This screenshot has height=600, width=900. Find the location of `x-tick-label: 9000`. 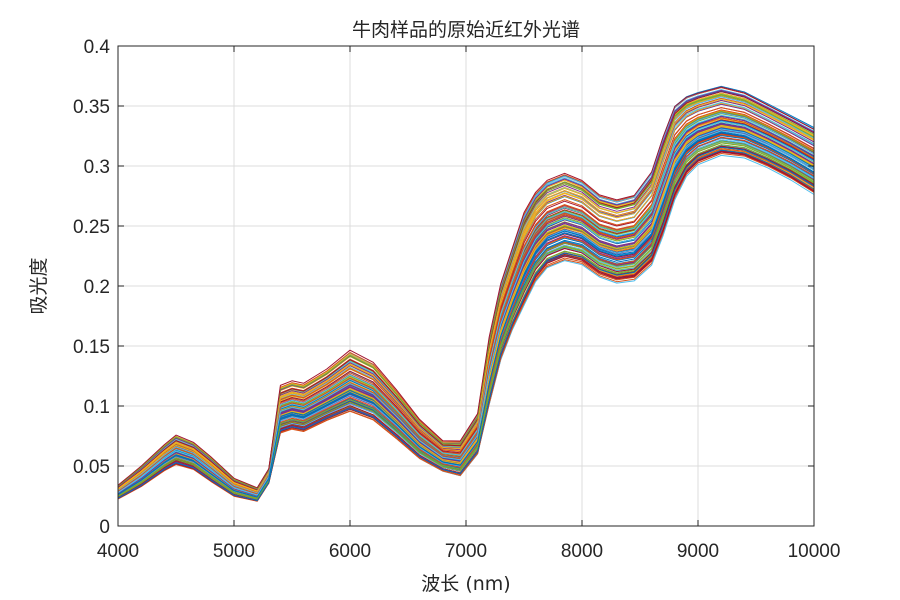

x-tick-label: 9000 is located at coordinates (698, 551).